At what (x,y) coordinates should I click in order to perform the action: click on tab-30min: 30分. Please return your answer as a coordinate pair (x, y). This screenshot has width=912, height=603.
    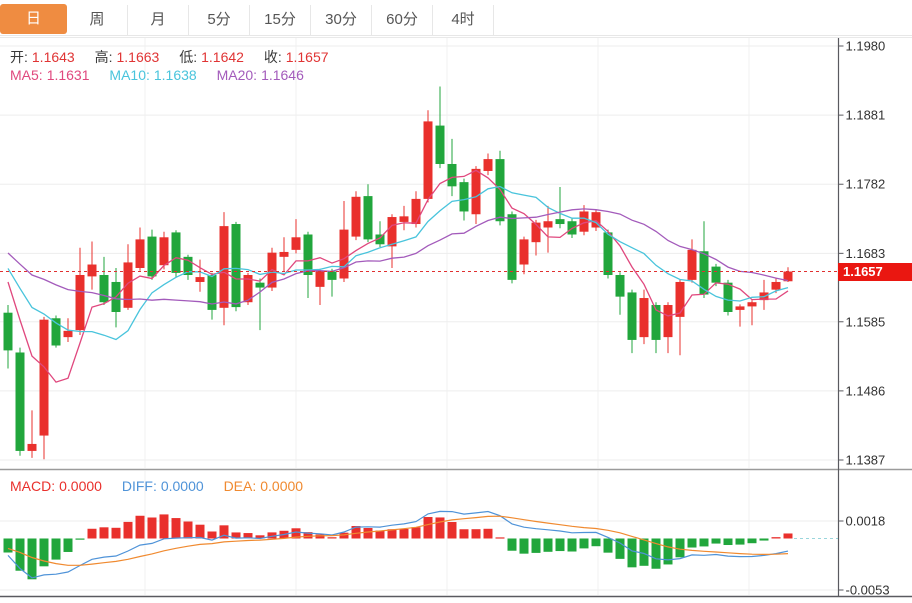
    Looking at the image, I should click on (341, 20).